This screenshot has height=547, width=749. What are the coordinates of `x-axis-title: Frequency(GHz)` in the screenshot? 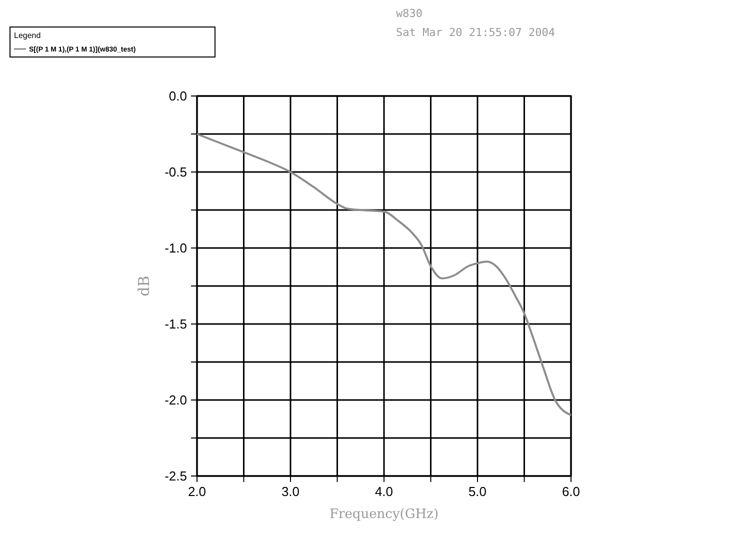 It's located at (384, 514).